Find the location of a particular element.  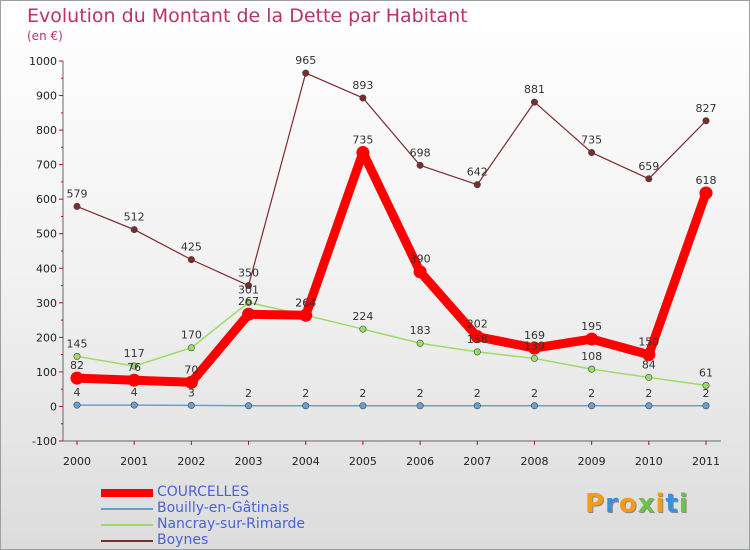

data-label-nancray: 224 is located at coordinates (362, 316).